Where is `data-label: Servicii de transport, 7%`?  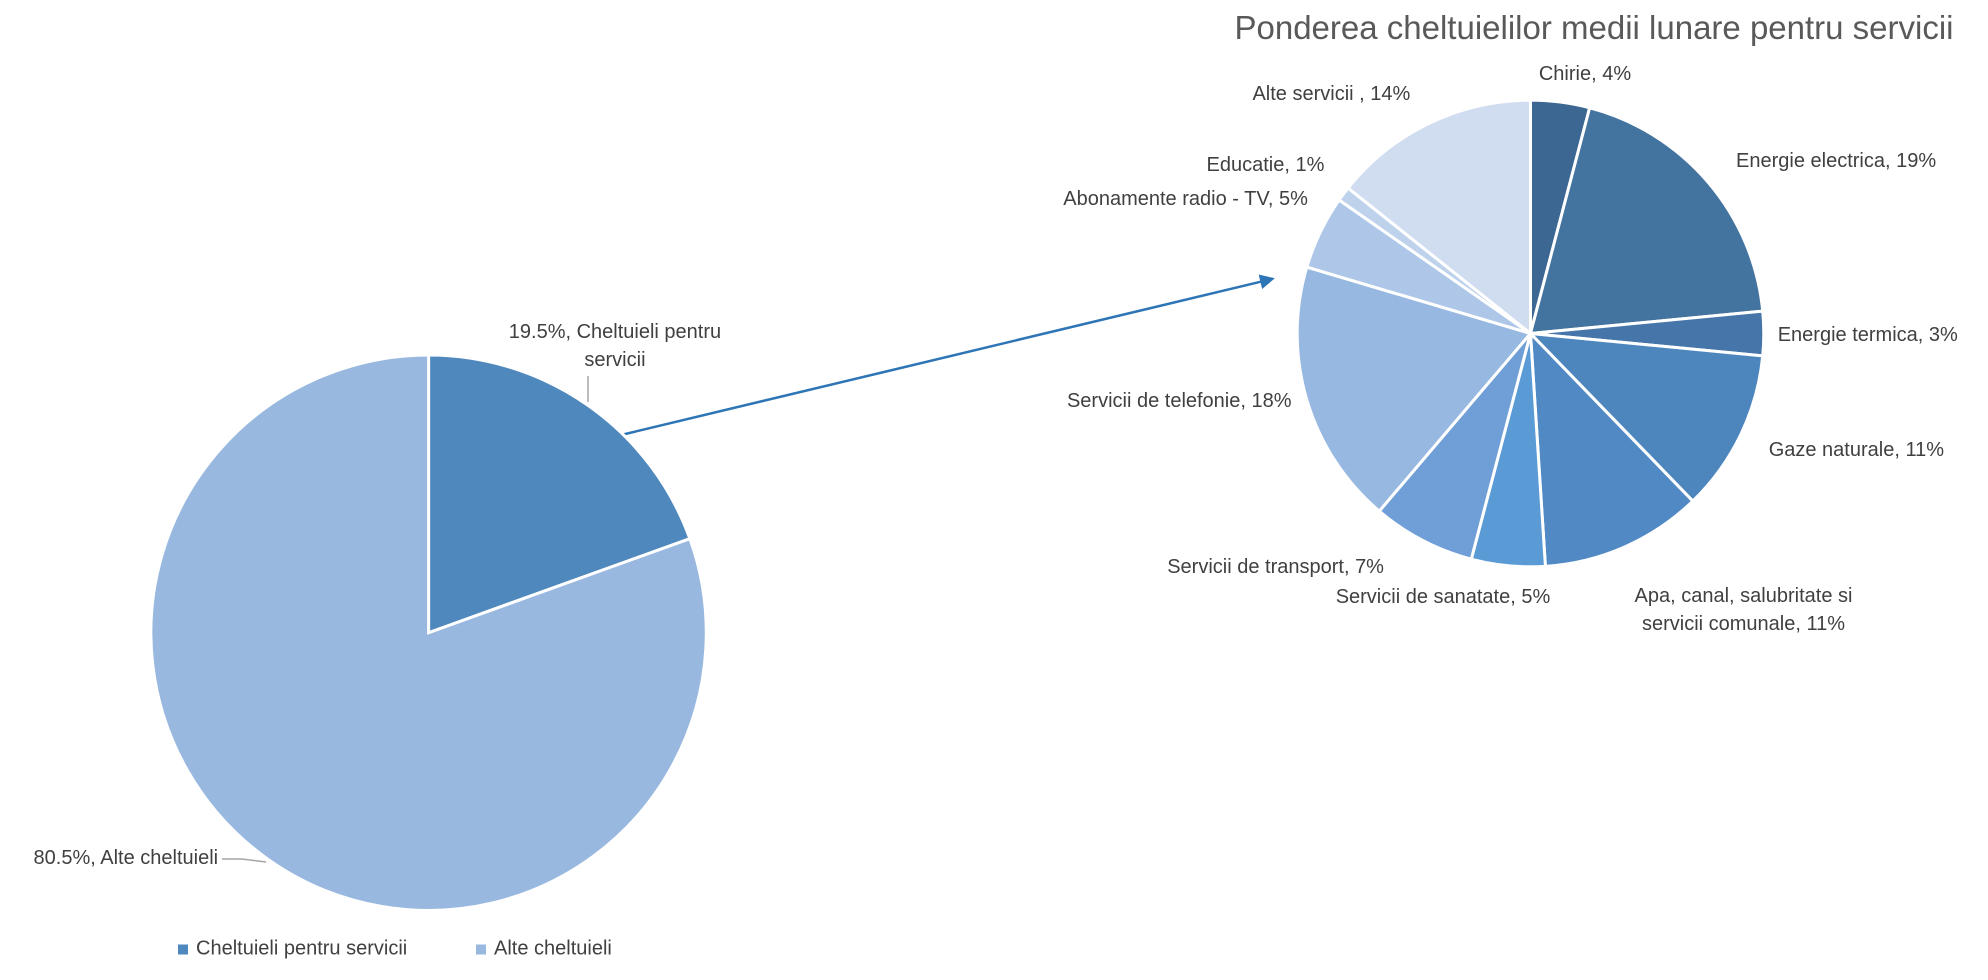 data-label: Servicii de transport, 7% is located at coordinates (1275, 566).